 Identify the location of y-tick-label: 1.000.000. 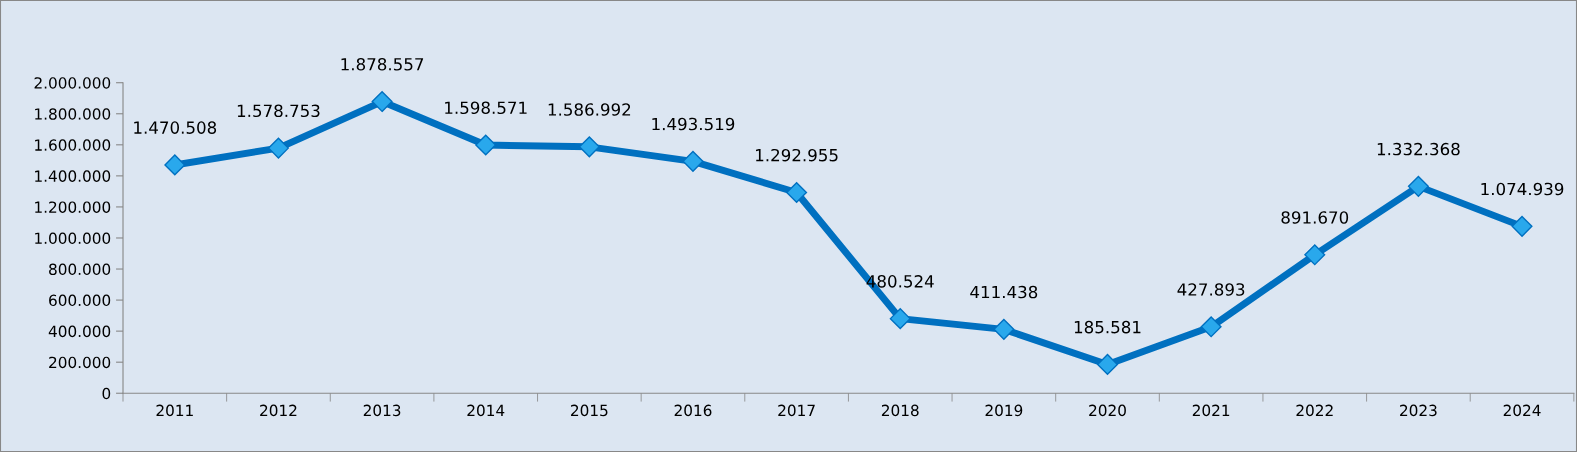
(73, 238).